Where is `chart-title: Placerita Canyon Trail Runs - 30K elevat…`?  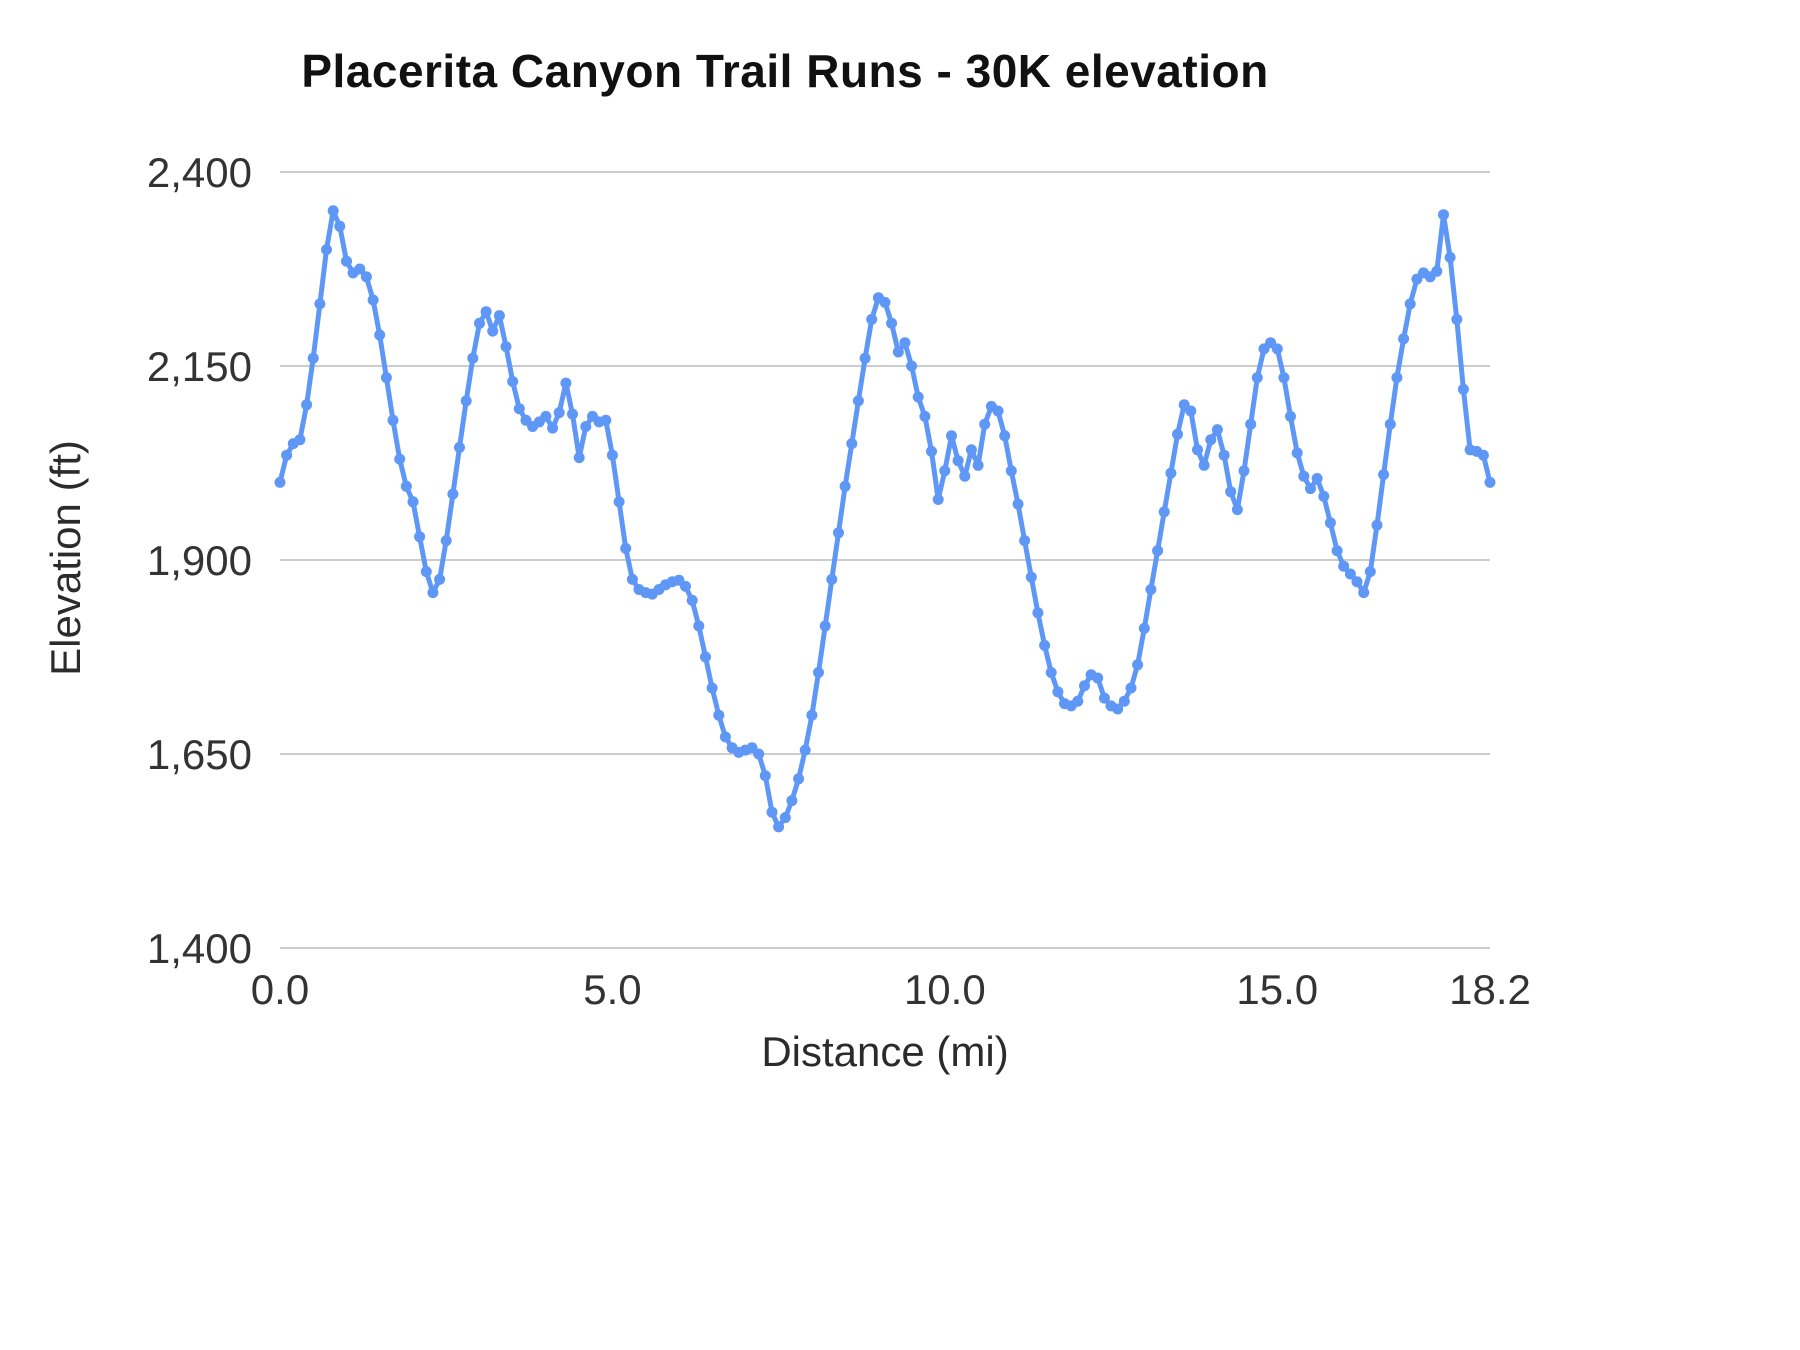
chart-title: Placerita Canyon Trail Runs - 30K elevat… is located at coordinates (785, 71).